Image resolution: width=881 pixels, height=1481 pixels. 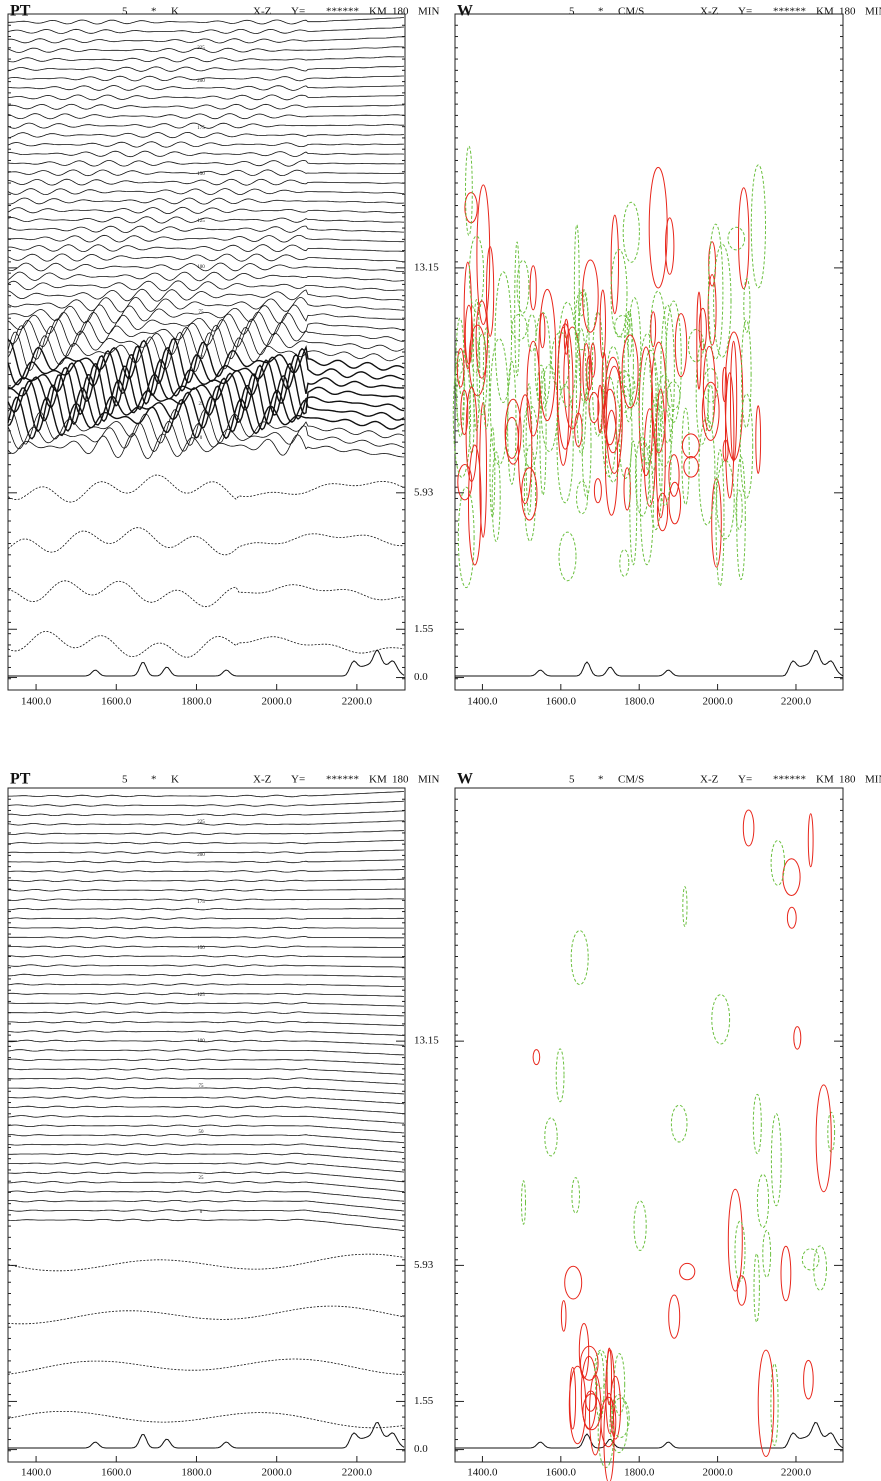 What do you see at coordinates (201, 128) in the screenshot?
I see `contour-label: 175` at bounding box center [201, 128].